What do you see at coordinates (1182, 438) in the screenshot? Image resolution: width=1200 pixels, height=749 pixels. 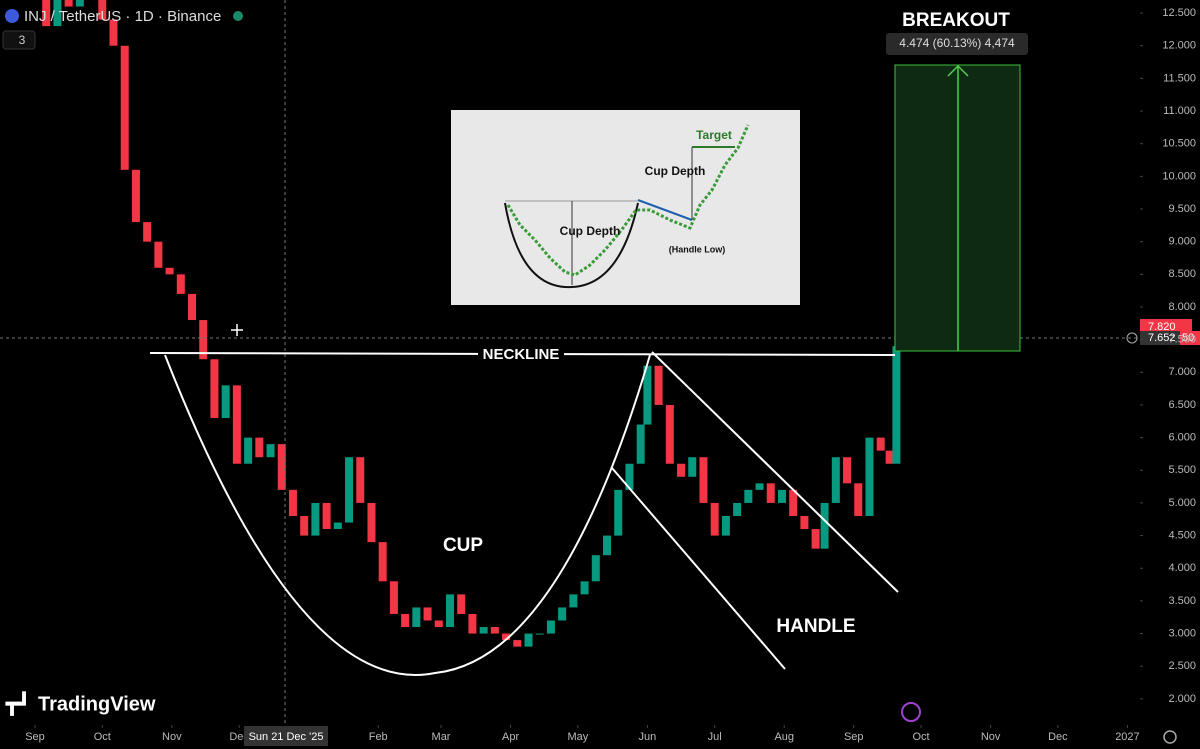 I see `y-tick-label: 6.000` at bounding box center [1182, 438].